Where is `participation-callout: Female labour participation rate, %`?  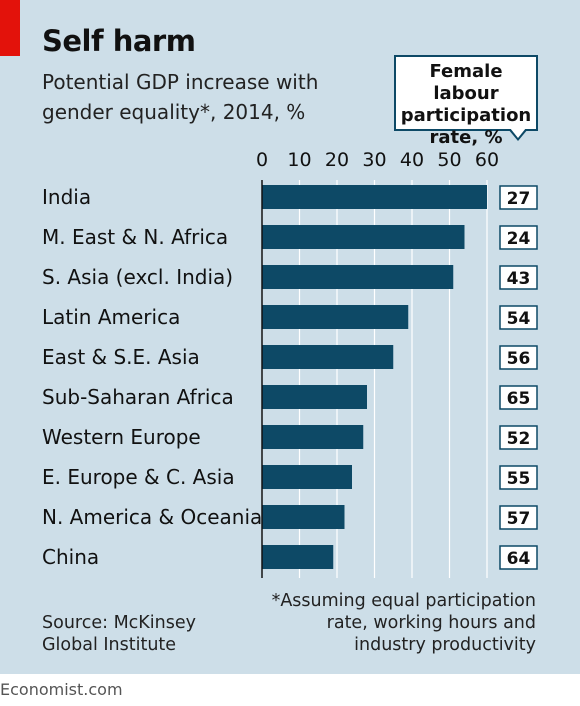
participation-callout: Female labour participation rate, % is located at coordinates (466, 101).